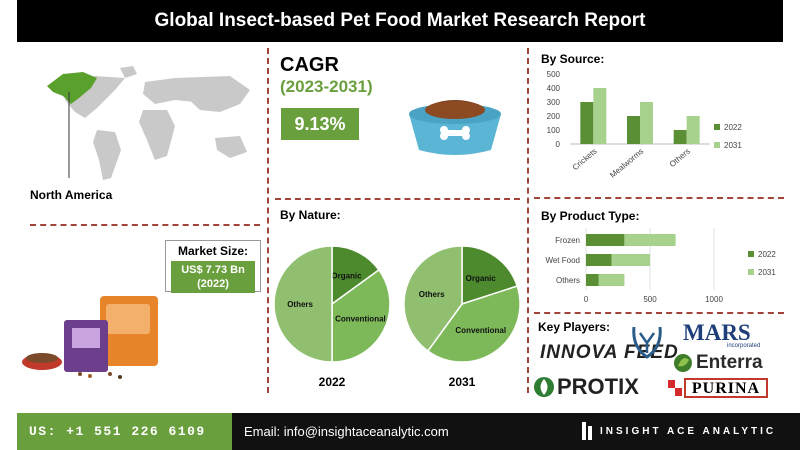 The height and width of the screenshot is (450, 800). What do you see at coordinates (332, 382) in the screenshot?
I see `pie-year-label: 2022` at bounding box center [332, 382].